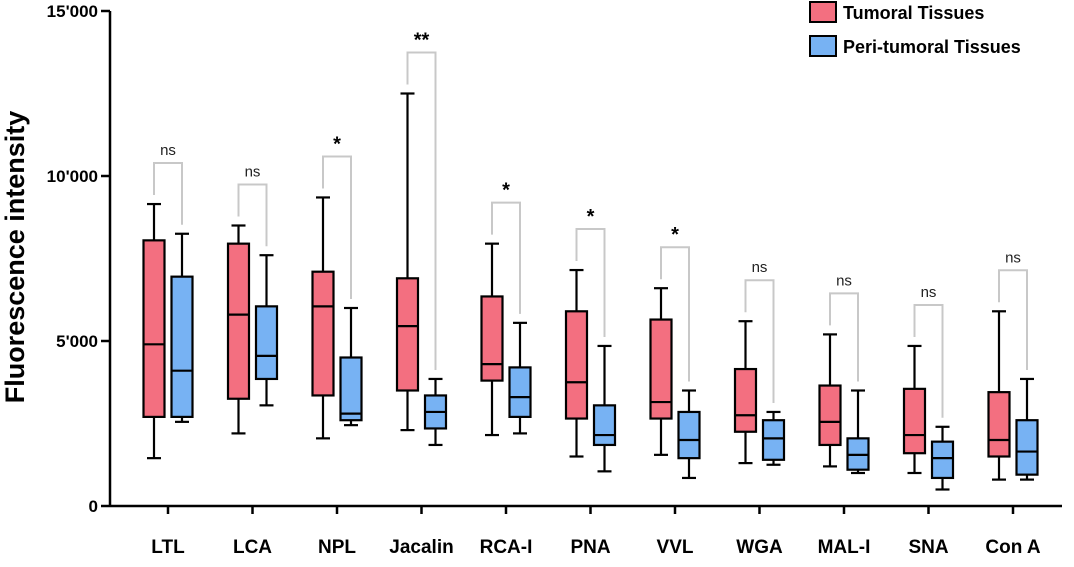  Describe the element at coordinates (932, 47) in the screenshot. I see `legend-label-peri: Peri-tumoral Tissues` at that location.